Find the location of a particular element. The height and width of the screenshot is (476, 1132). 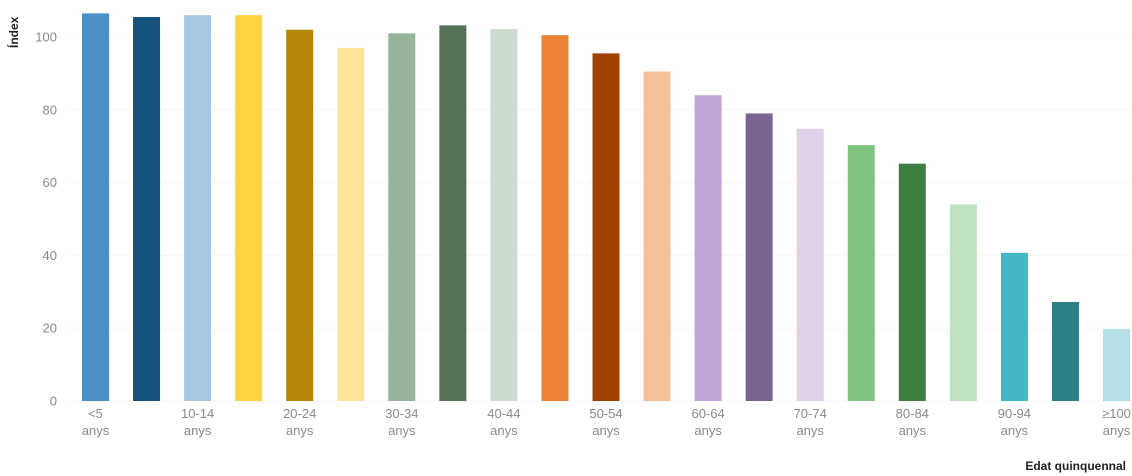

y-tick-label: 40 is located at coordinates (50, 255).